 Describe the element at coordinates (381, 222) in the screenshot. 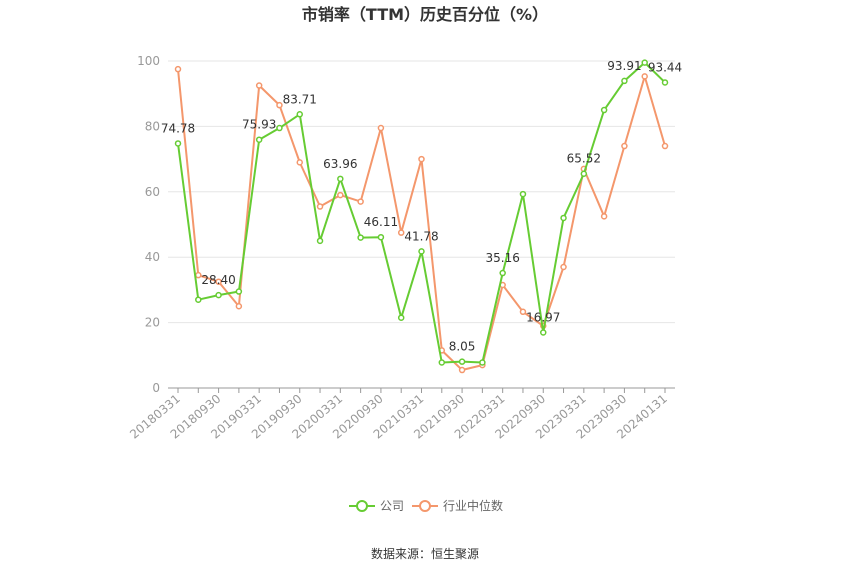

I see `data-label: 46.11` at that location.